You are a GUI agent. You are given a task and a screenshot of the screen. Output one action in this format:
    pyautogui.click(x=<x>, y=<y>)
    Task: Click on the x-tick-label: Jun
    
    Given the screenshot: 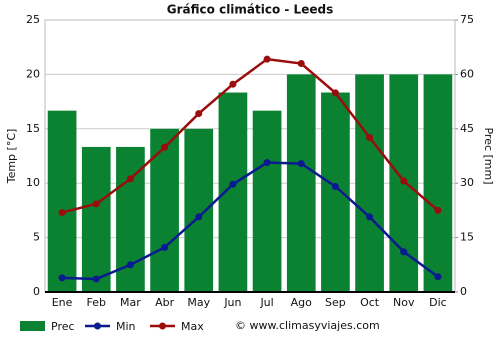 What is the action you would take?
    pyautogui.click(x=232, y=302)
    